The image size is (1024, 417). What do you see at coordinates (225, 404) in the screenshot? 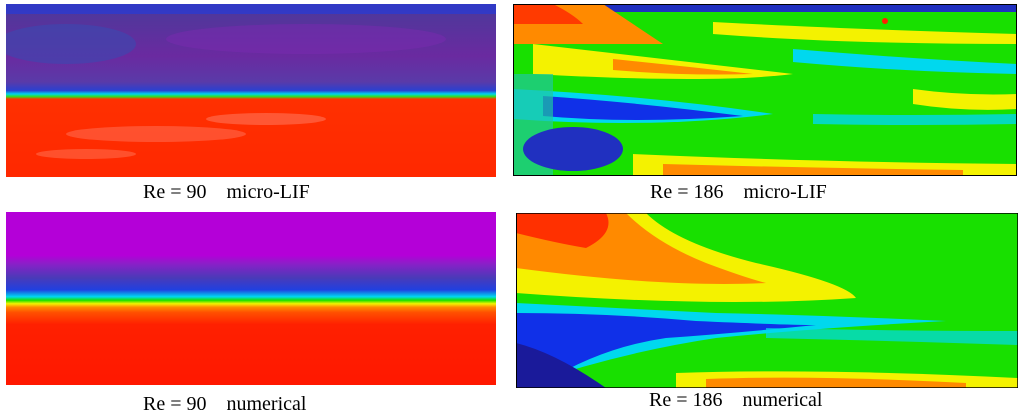
I see `caption-re90-numerical: Re = 90 numerical` at bounding box center [225, 404].